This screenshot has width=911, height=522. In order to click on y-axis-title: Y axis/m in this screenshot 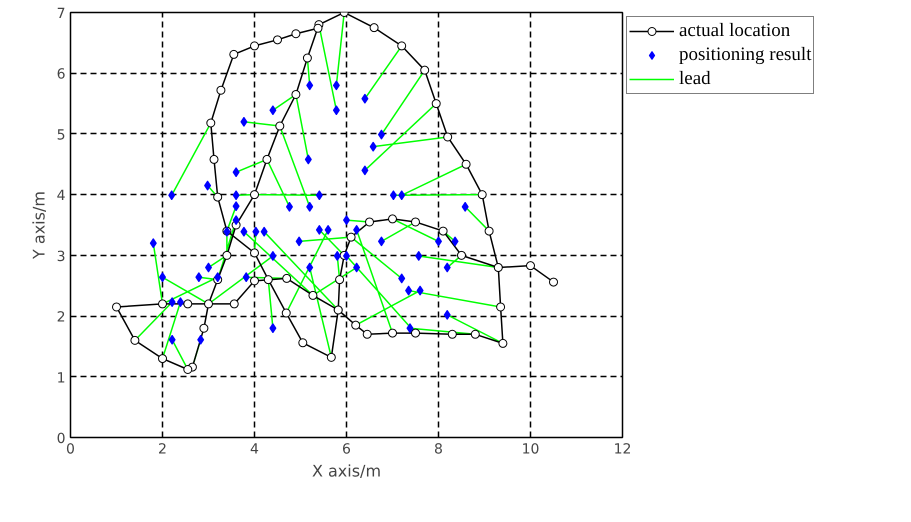, I will do `click(39, 225)`.